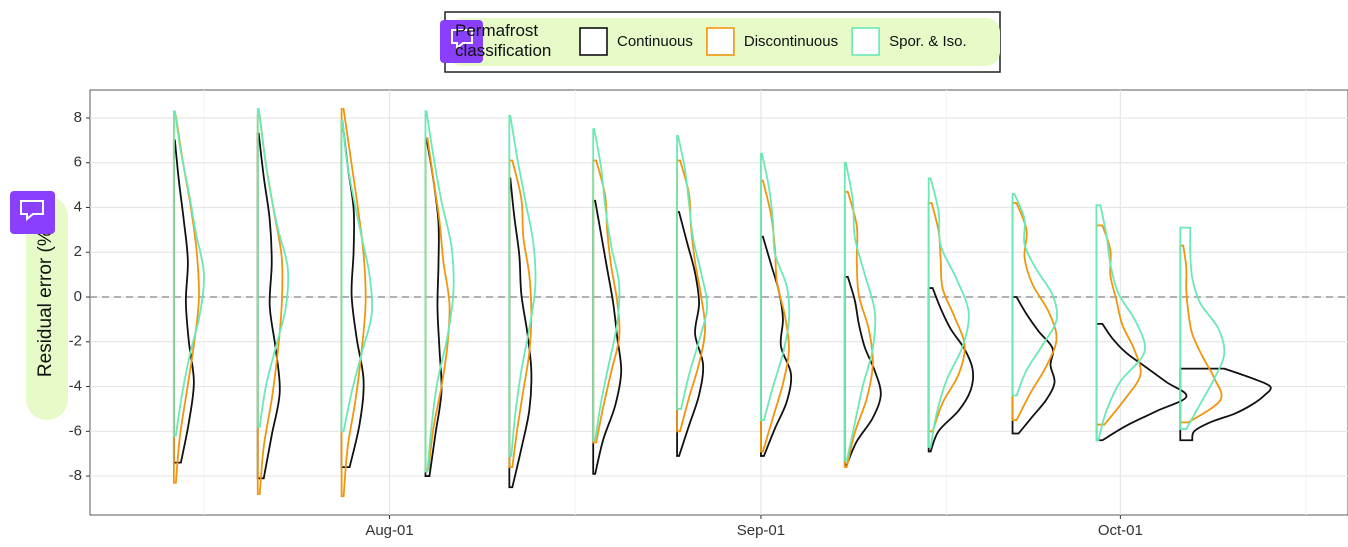  I want to click on y-tick-label: -6, so click(75, 430).